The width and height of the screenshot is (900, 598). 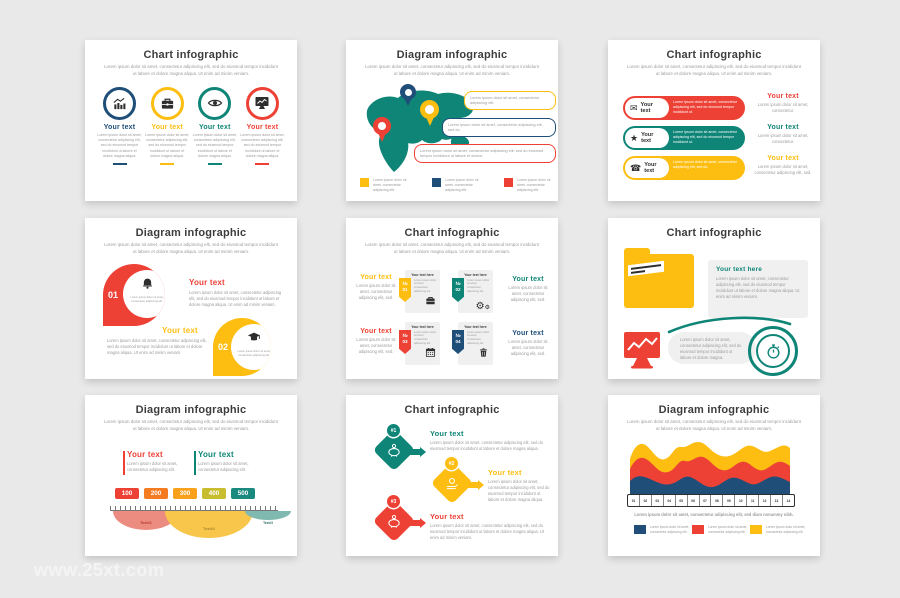 I want to click on star-icon: ★, so click(x=634, y=137).